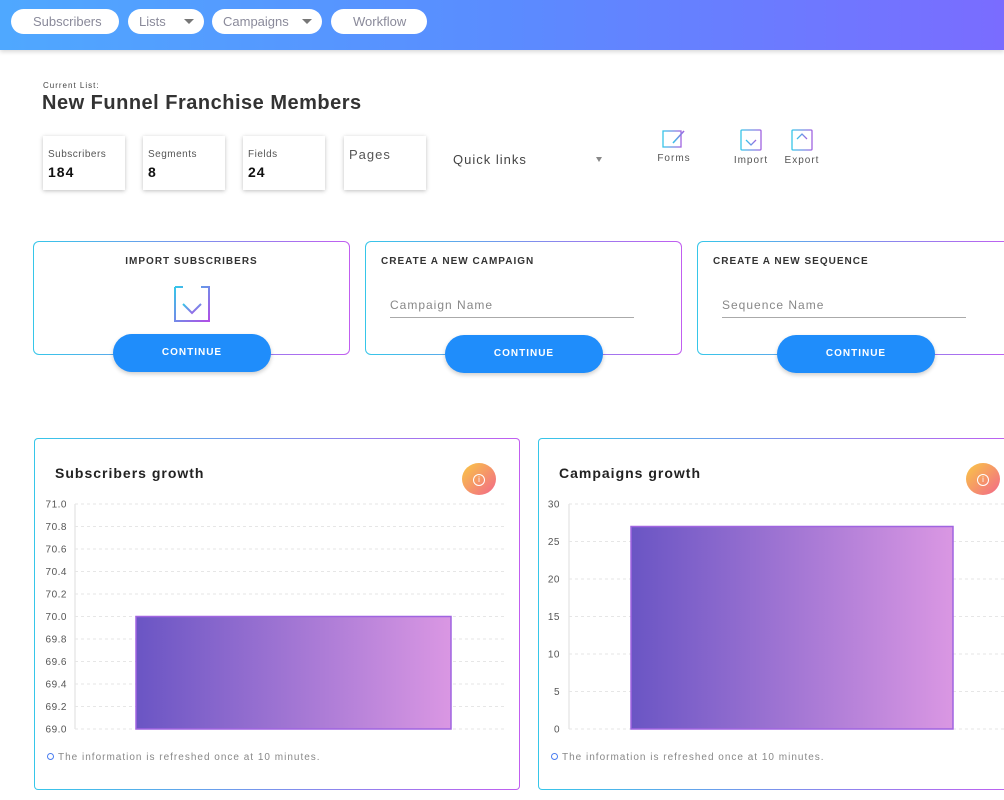 The width and height of the screenshot is (1004, 800). I want to click on forms-tool: Forms, so click(674, 146).